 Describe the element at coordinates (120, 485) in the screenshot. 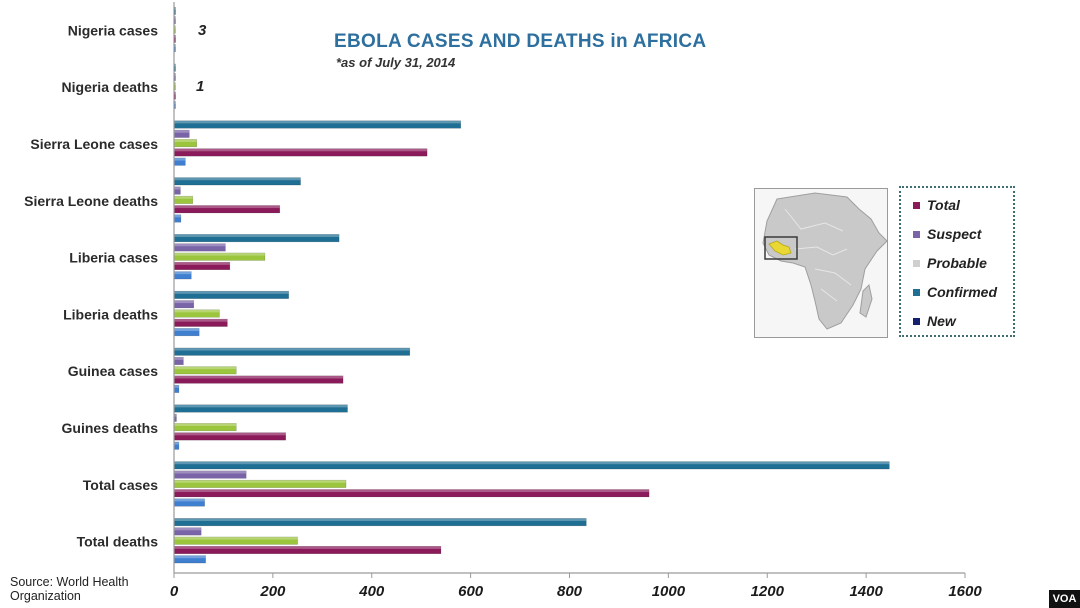

I see `category-label-total-cases: Total cases` at that location.